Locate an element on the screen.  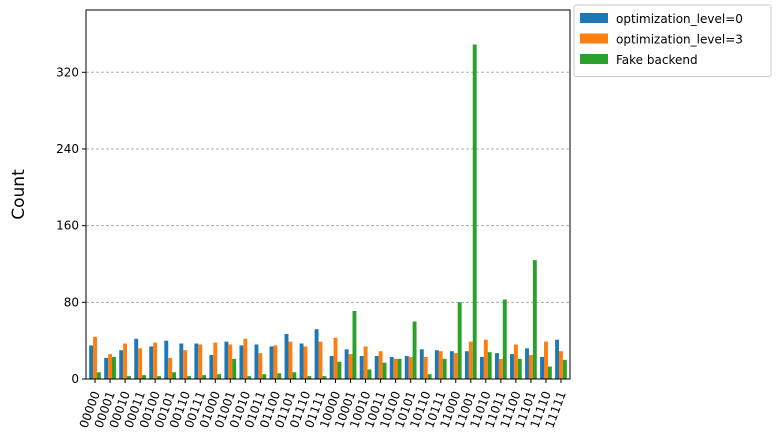
legend-label: optimization_level=0 is located at coordinates (679, 19).